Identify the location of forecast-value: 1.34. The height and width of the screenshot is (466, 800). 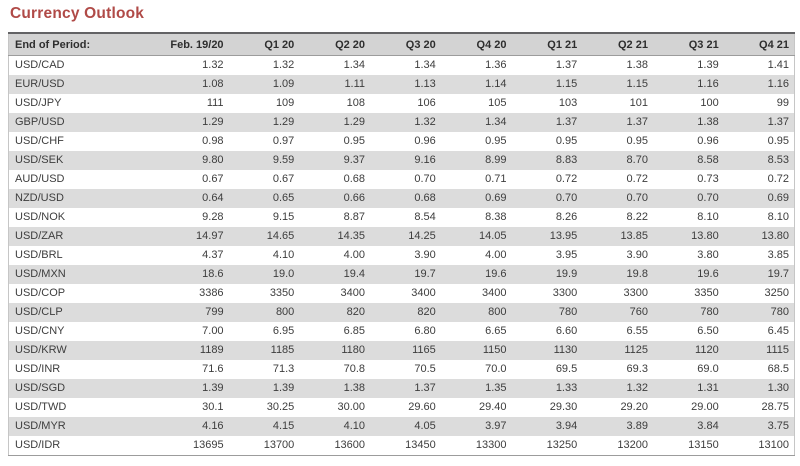
(496, 122).